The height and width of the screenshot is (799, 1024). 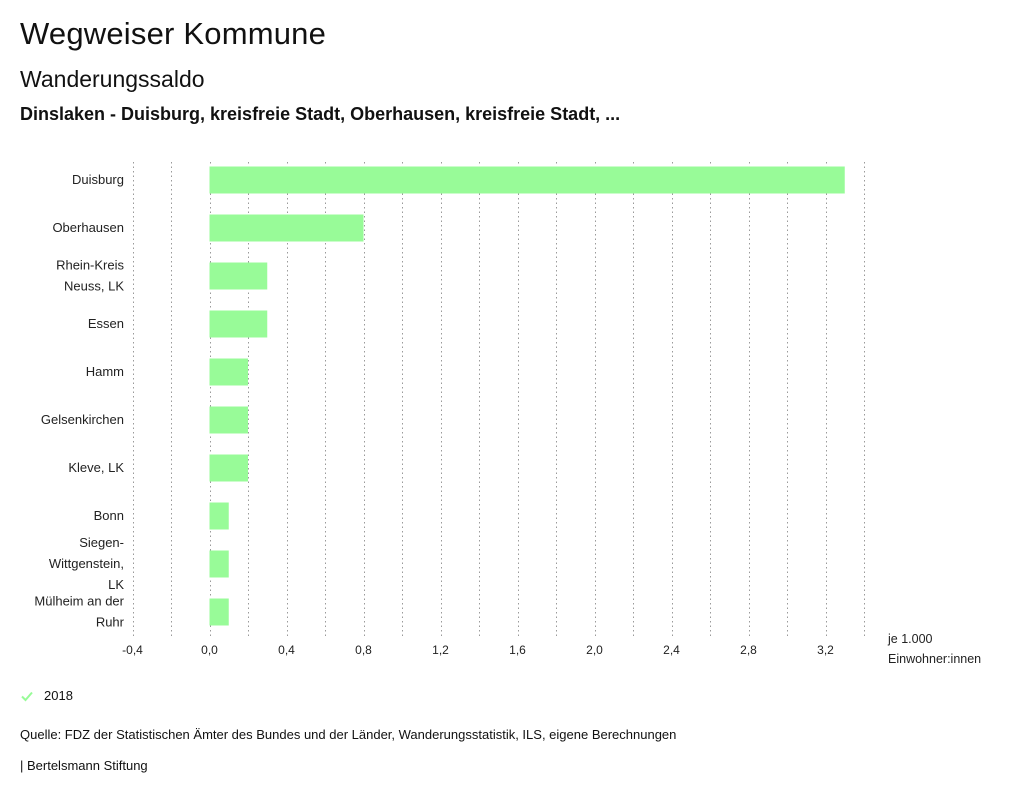 What do you see at coordinates (84, 765) in the screenshot?
I see `publisher-note: | Bertelsmann Stiftung` at bounding box center [84, 765].